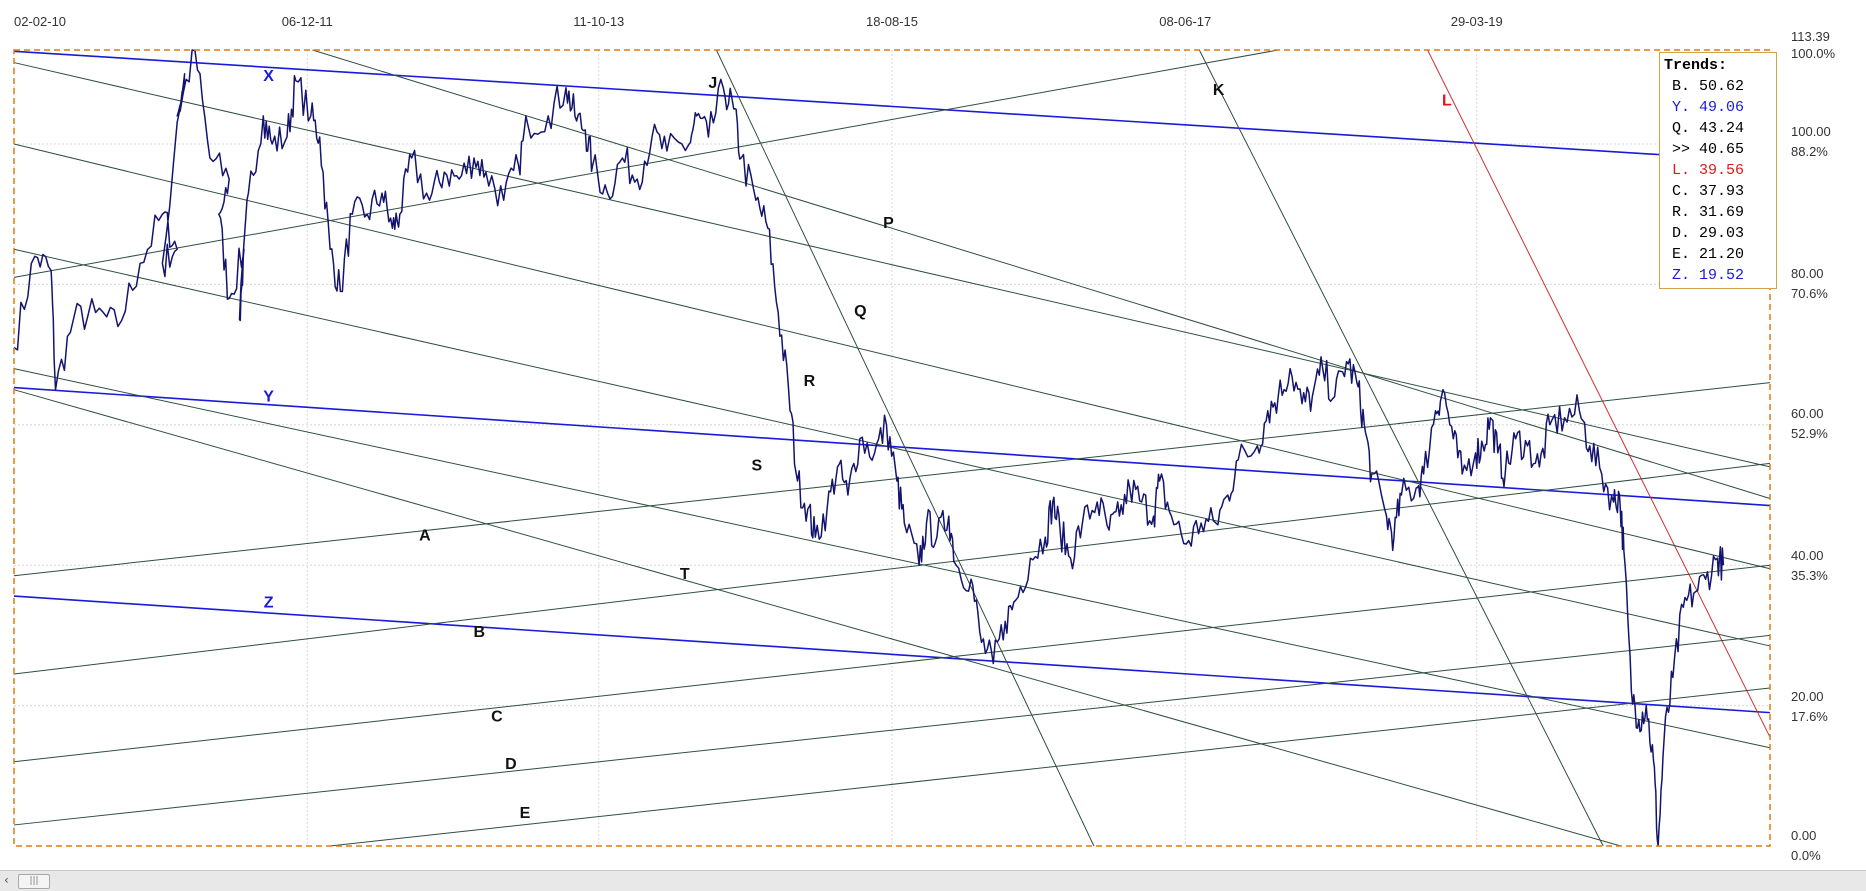 The width and height of the screenshot is (1866, 891). I want to click on y-tick-value: 80.00, so click(1807, 273).